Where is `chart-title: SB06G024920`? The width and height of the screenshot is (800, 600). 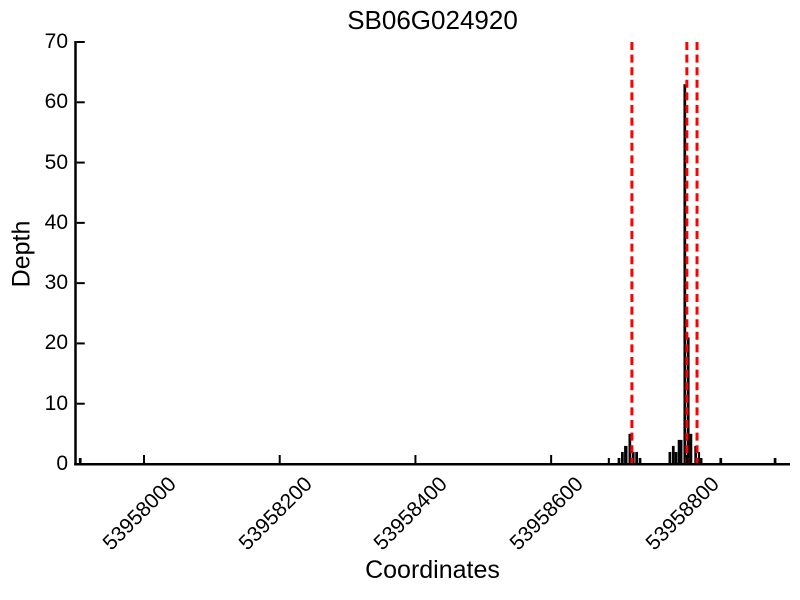 chart-title: SB06G024920 is located at coordinates (432, 20).